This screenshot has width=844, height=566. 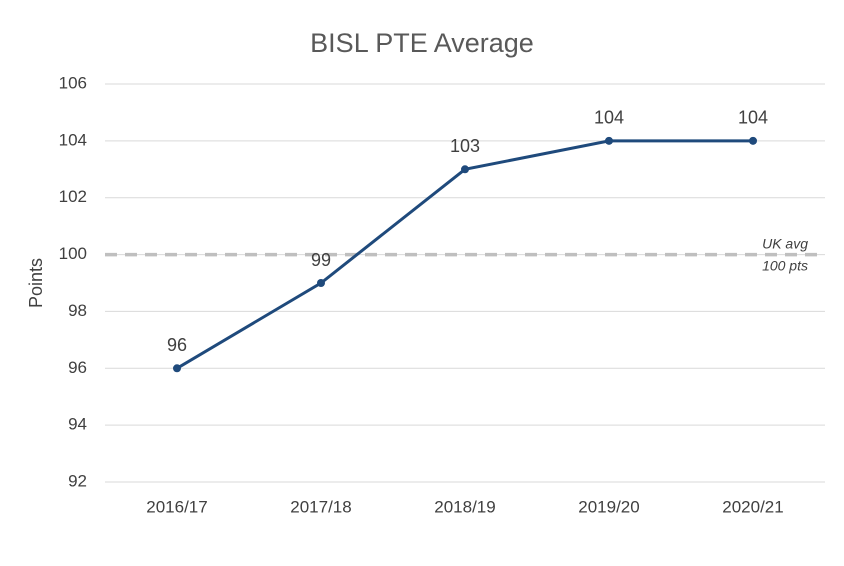 What do you see at coordinates (177, 345) in the screenshot?
I see `value-label: 96` at bounding box center [177, 345].